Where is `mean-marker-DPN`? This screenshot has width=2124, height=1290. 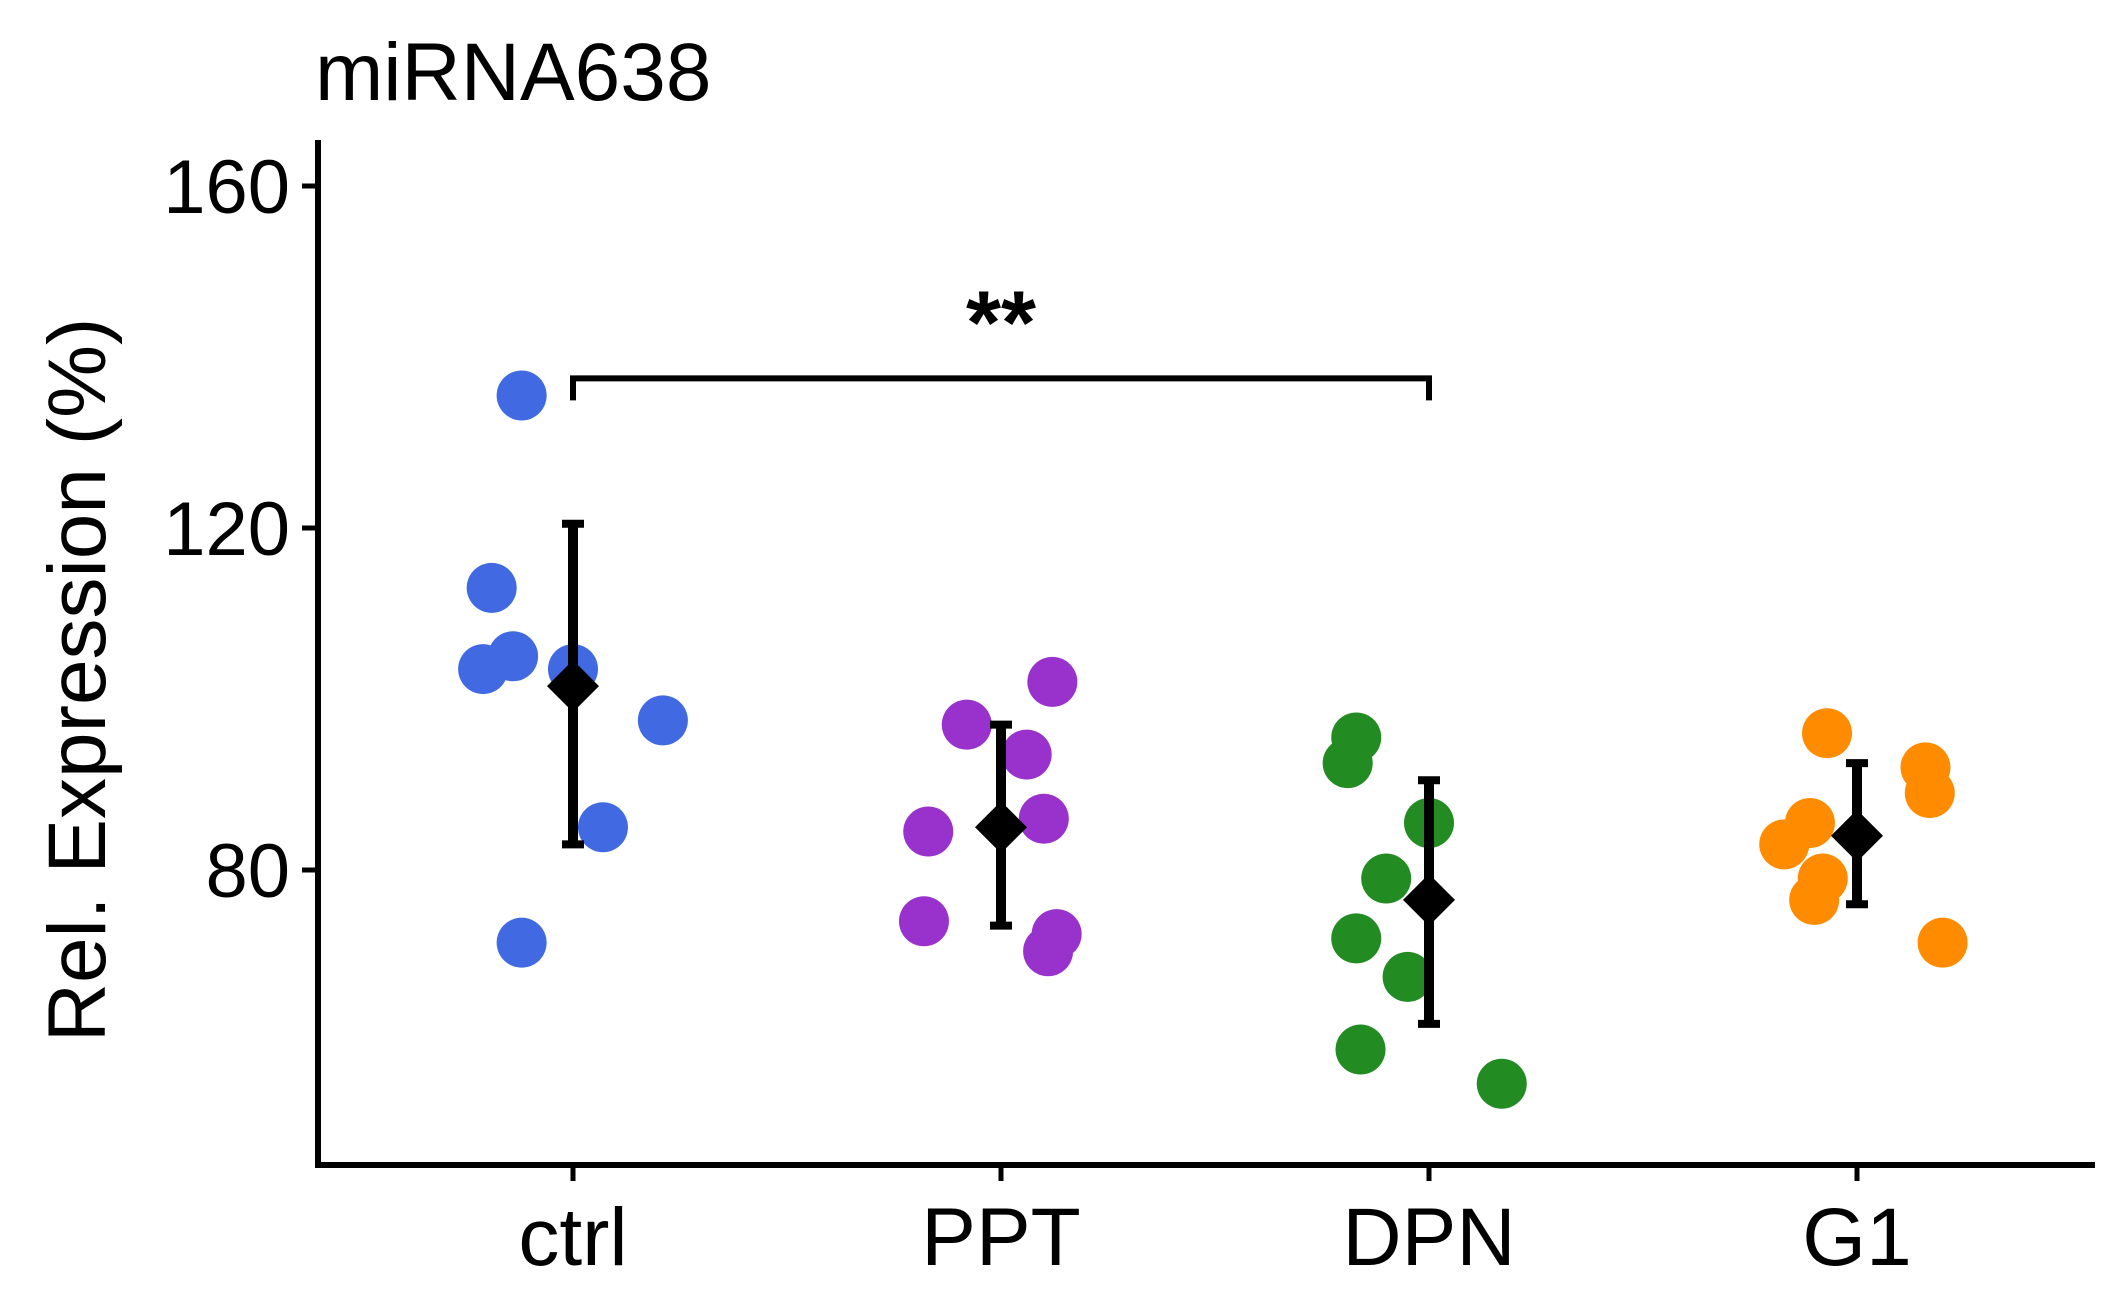
mean-marker-DPN is located at coordinates (1429, 899).